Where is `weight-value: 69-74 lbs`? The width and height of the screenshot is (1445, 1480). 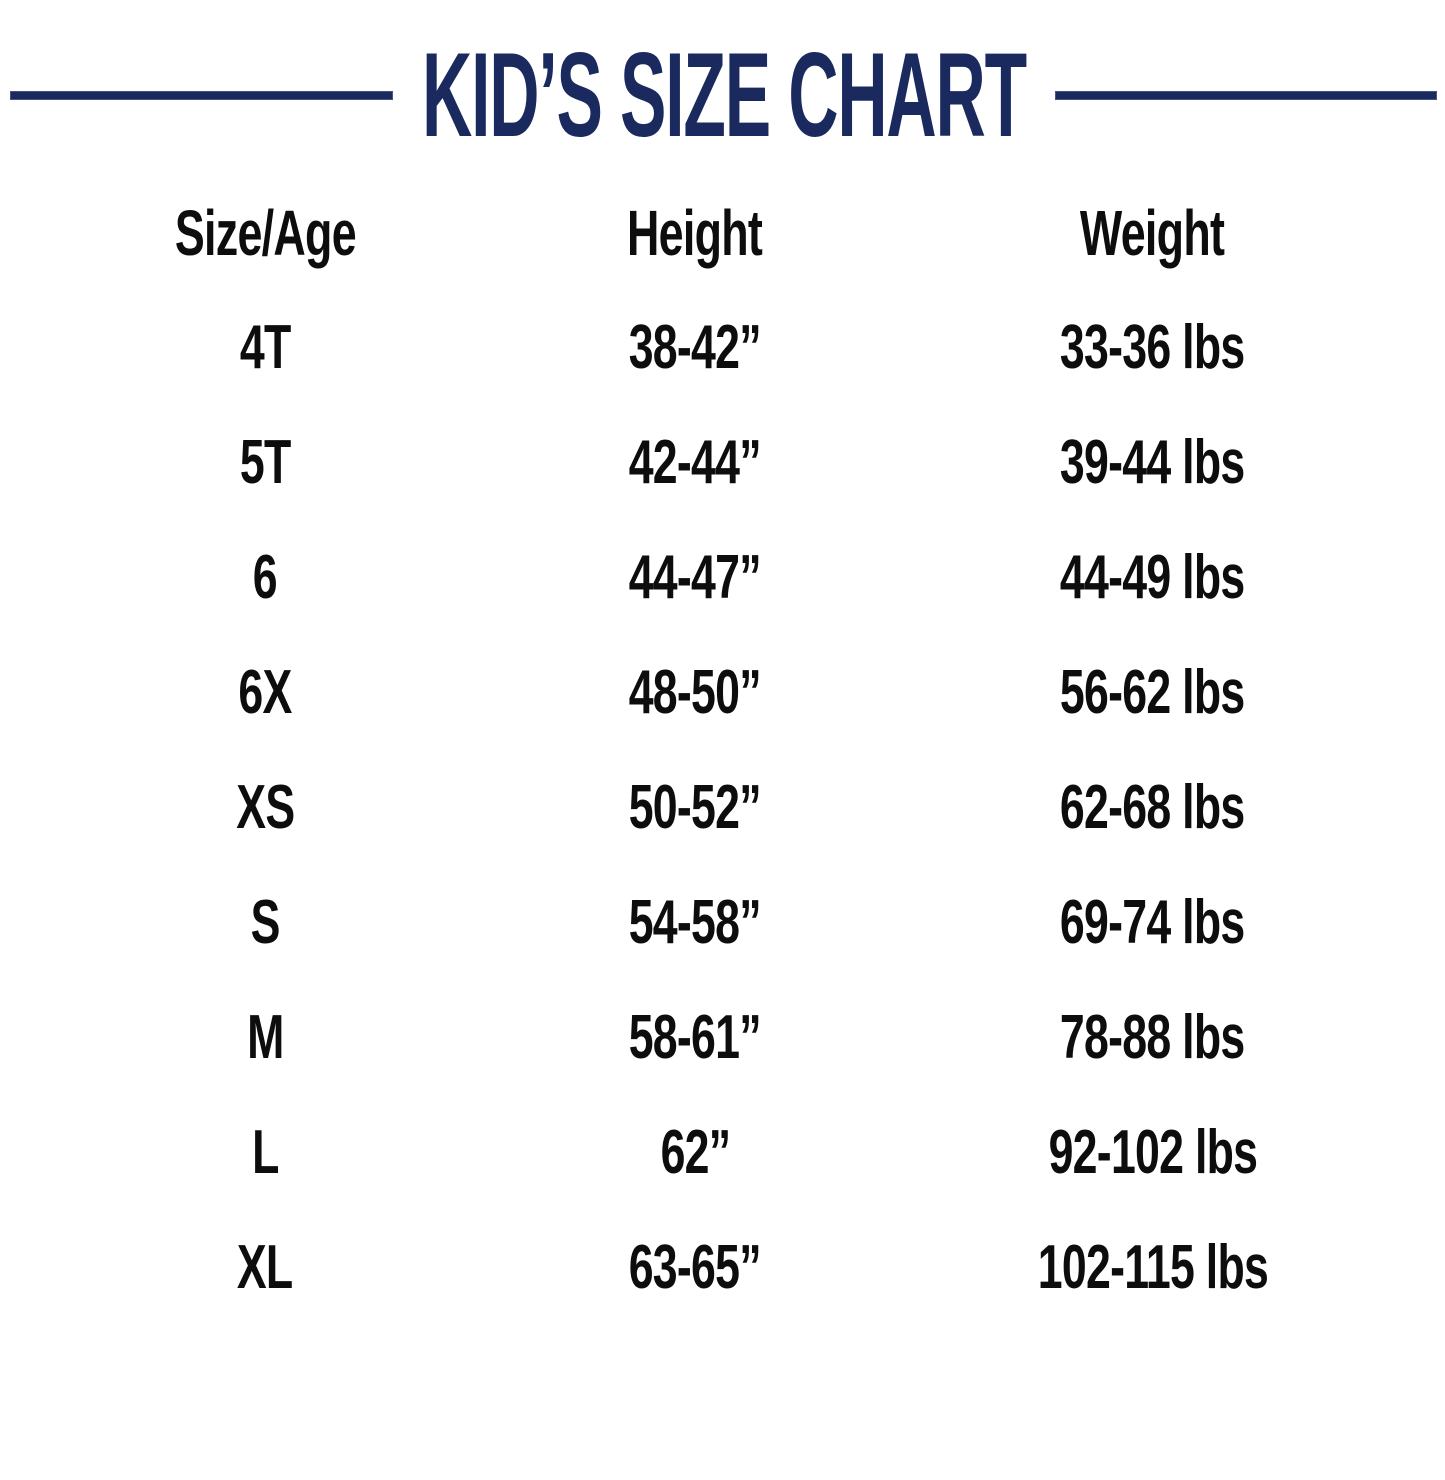 weight-value: 69-74 lbs is located at coordinates (1152, 922).